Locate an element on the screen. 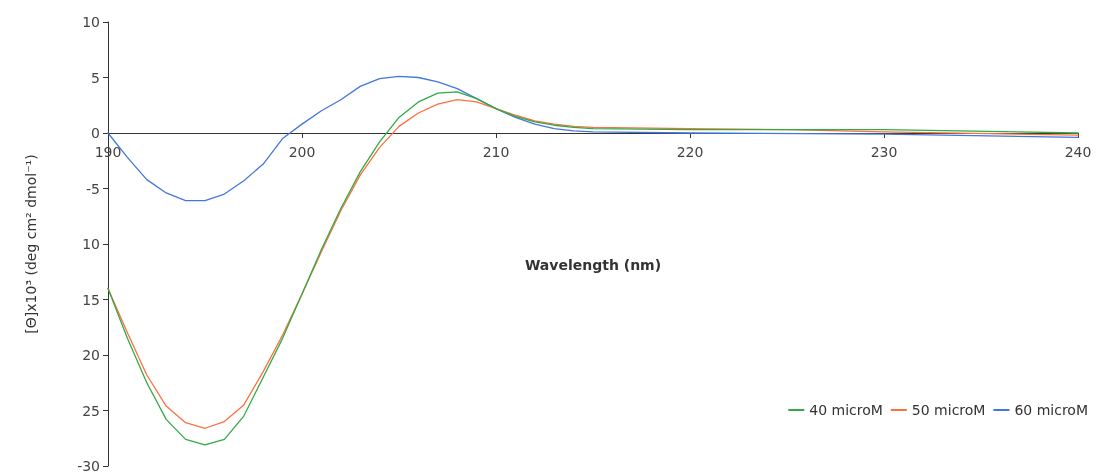 This screenshot has height=476, width=1103. x-tick-label: 240 is located at coordinates (1078, 152).